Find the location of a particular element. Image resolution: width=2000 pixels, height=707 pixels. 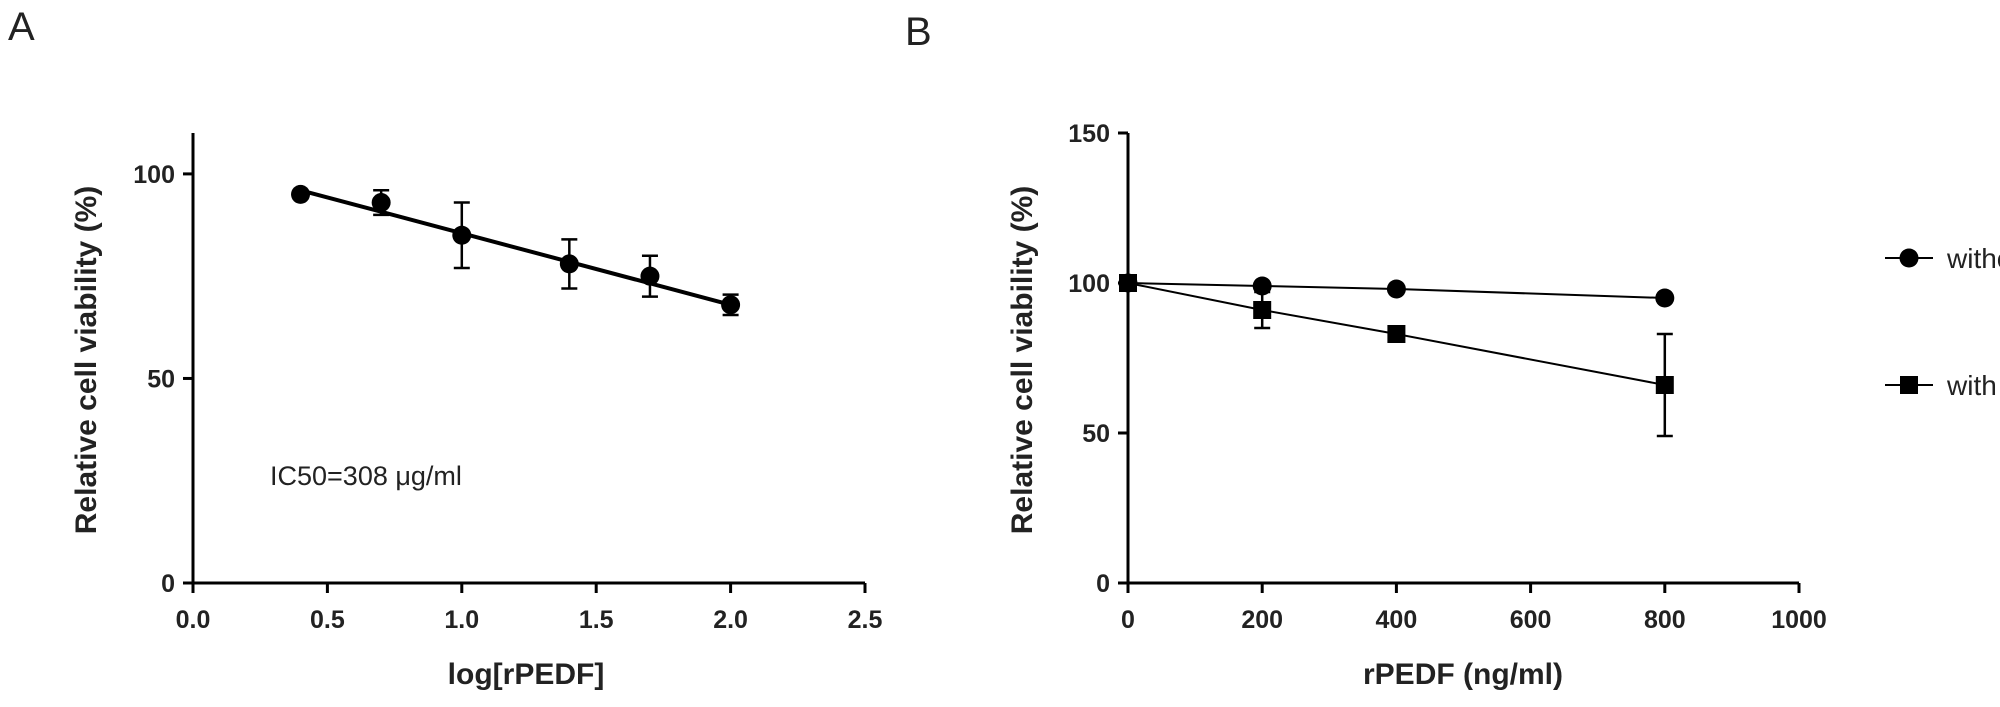

chart-b-x-tick-label: 200 is located at coordinates (1262, 620).